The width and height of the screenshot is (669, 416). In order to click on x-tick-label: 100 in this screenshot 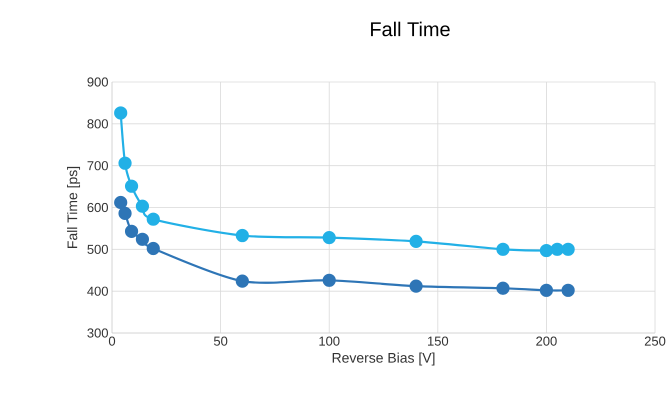, I will do `click(329, 341)`.